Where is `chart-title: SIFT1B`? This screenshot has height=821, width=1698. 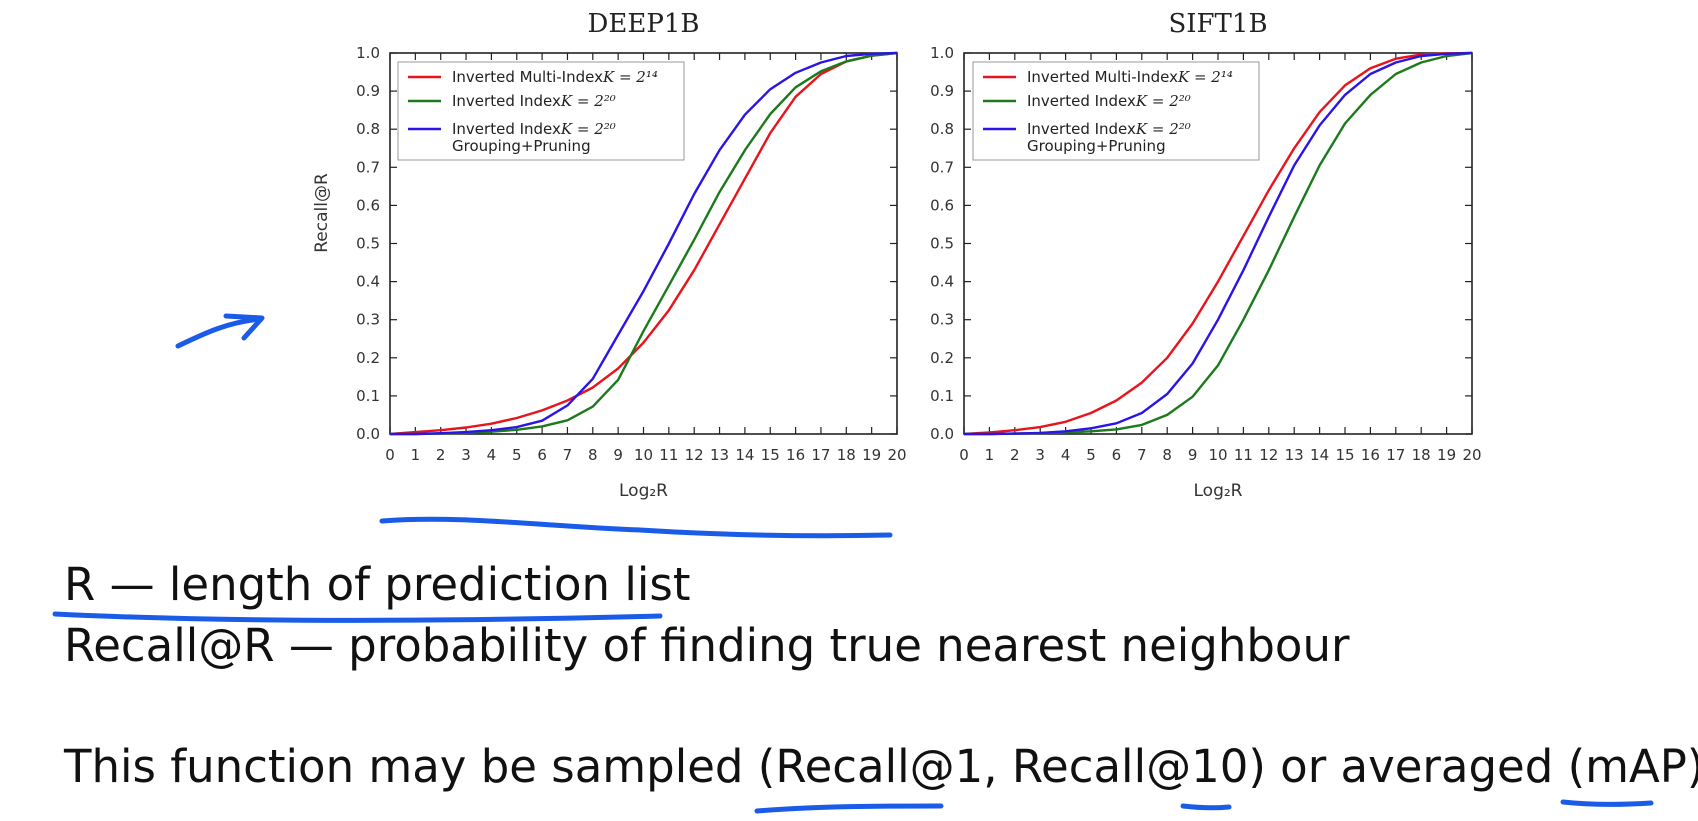
chart-title: SIFT1B is located at coordinates (1217, 24).